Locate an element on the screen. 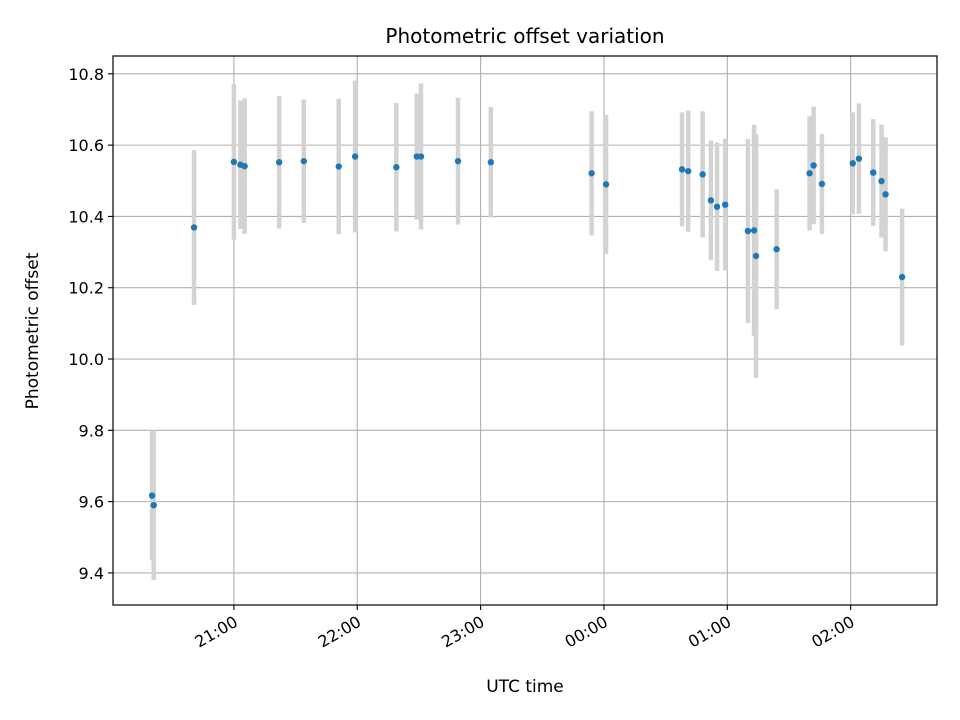 The height and width of the screenshot is (720, 960). y-tick-label: 10.0 is located at coordinates (86, 359).